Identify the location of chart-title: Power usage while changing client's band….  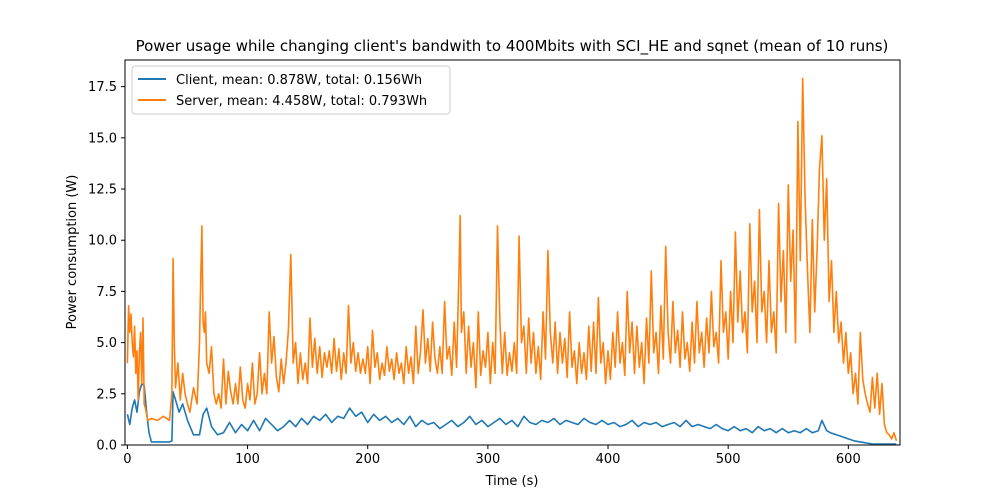
(512, 46).